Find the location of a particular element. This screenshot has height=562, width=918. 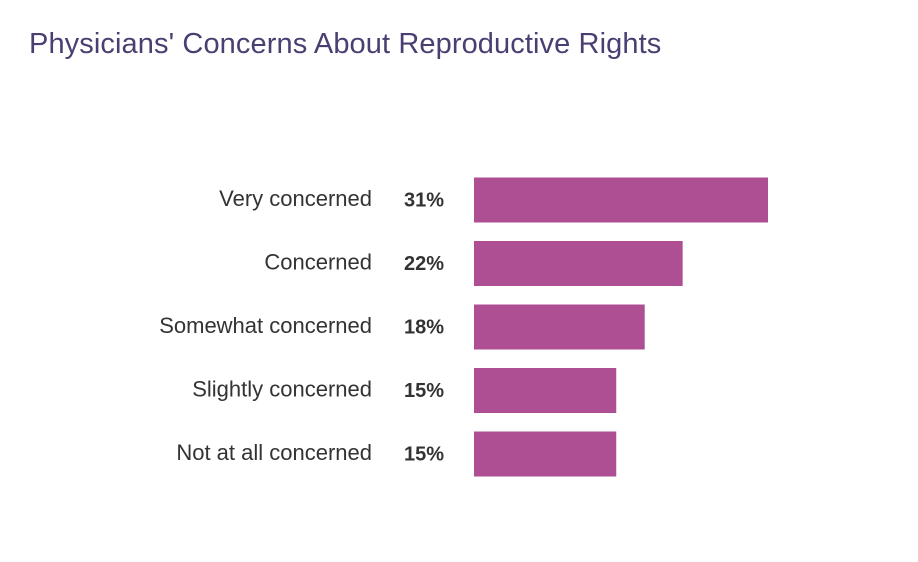

value-label-not-at-all-concerned: 15% is located at coordinates (424, 454).